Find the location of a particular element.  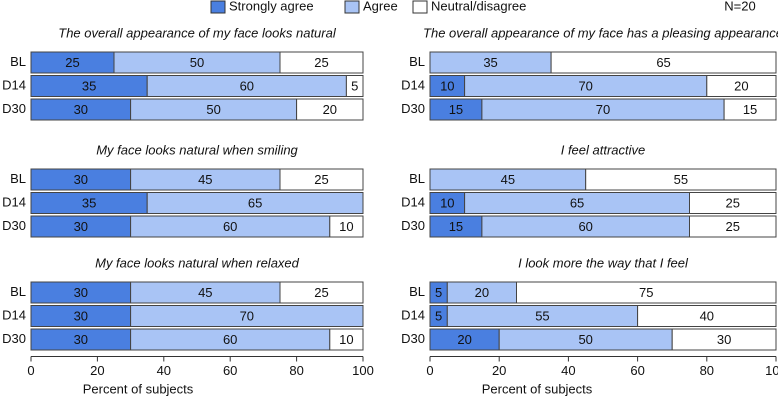

chart-title: I feel attractive is located at coordinates (603, 149).